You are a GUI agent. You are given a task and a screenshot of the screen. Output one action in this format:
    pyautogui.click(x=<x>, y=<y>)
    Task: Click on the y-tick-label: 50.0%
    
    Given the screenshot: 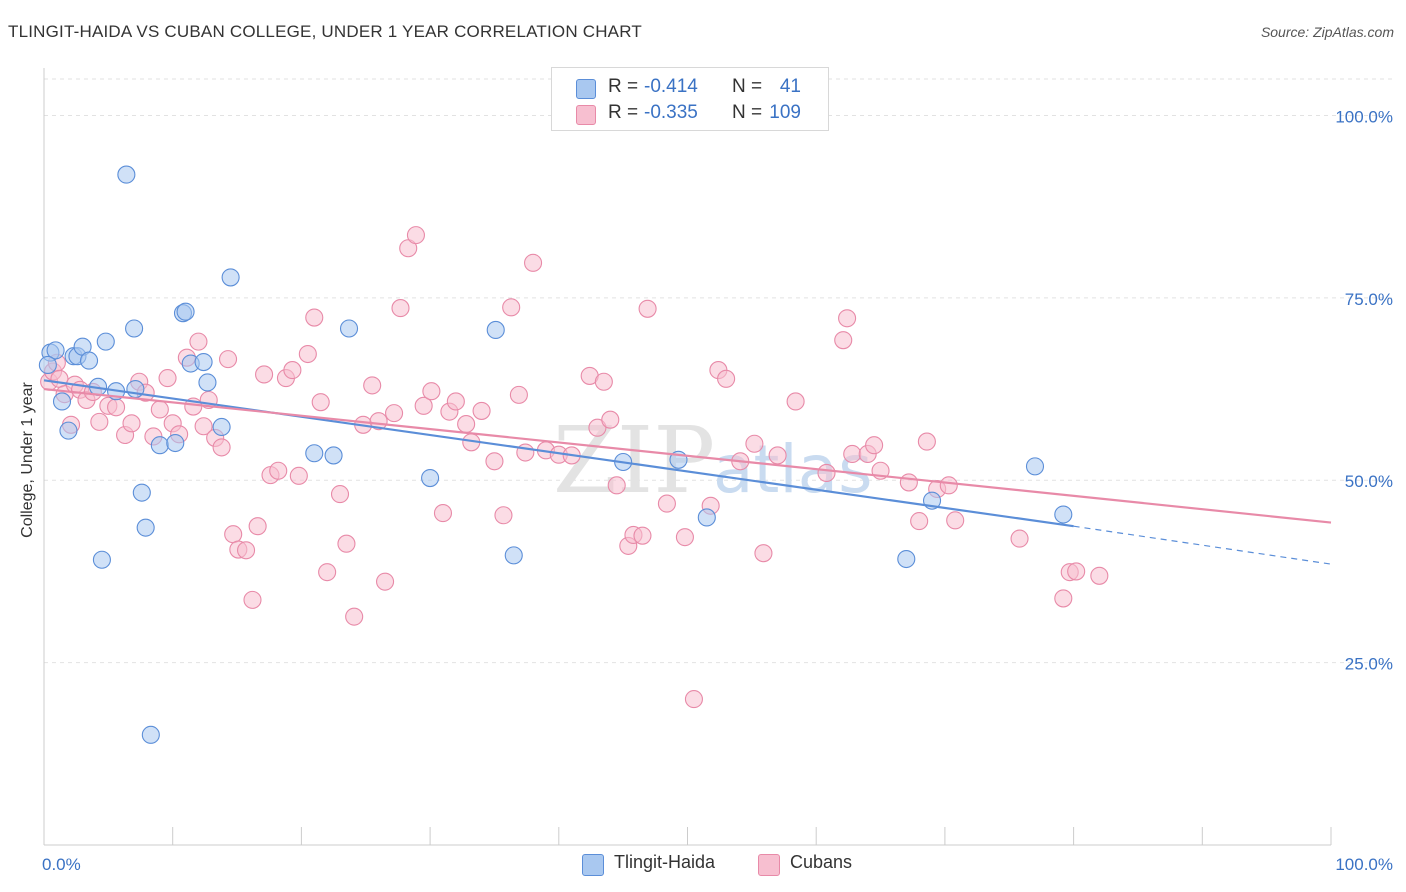 What is the action you would take?
    pyautogui.click(x=1369, y=481)
    